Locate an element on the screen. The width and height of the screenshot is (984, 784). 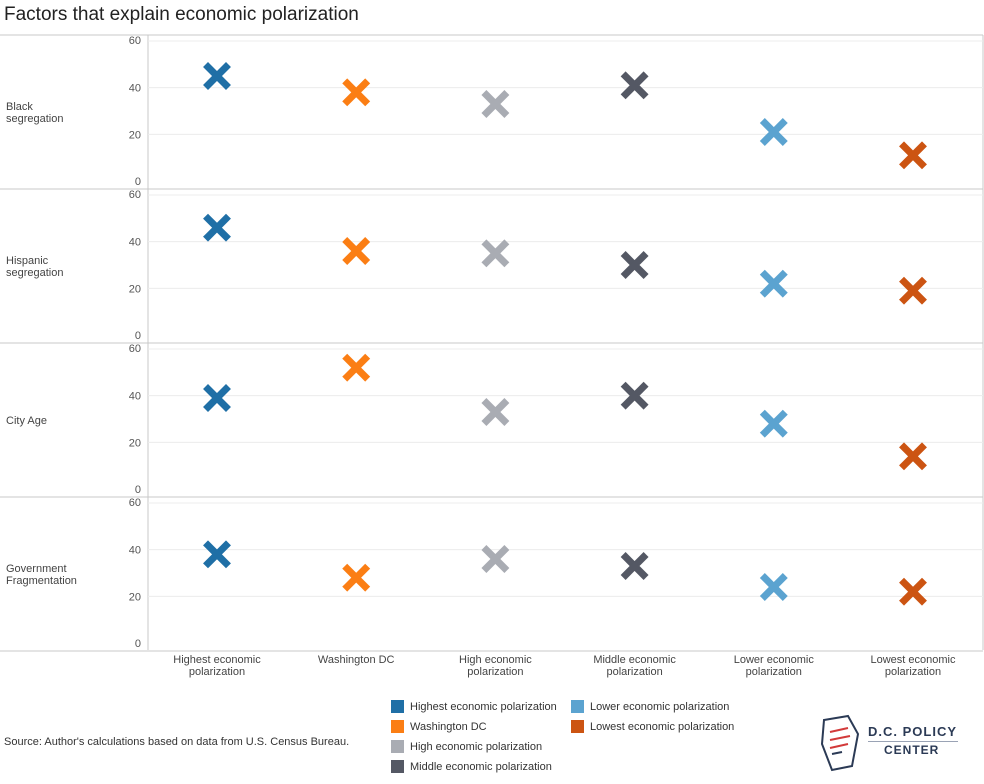
legend-item-highest: Highest economic polarization is located at coordinates (474, 706).